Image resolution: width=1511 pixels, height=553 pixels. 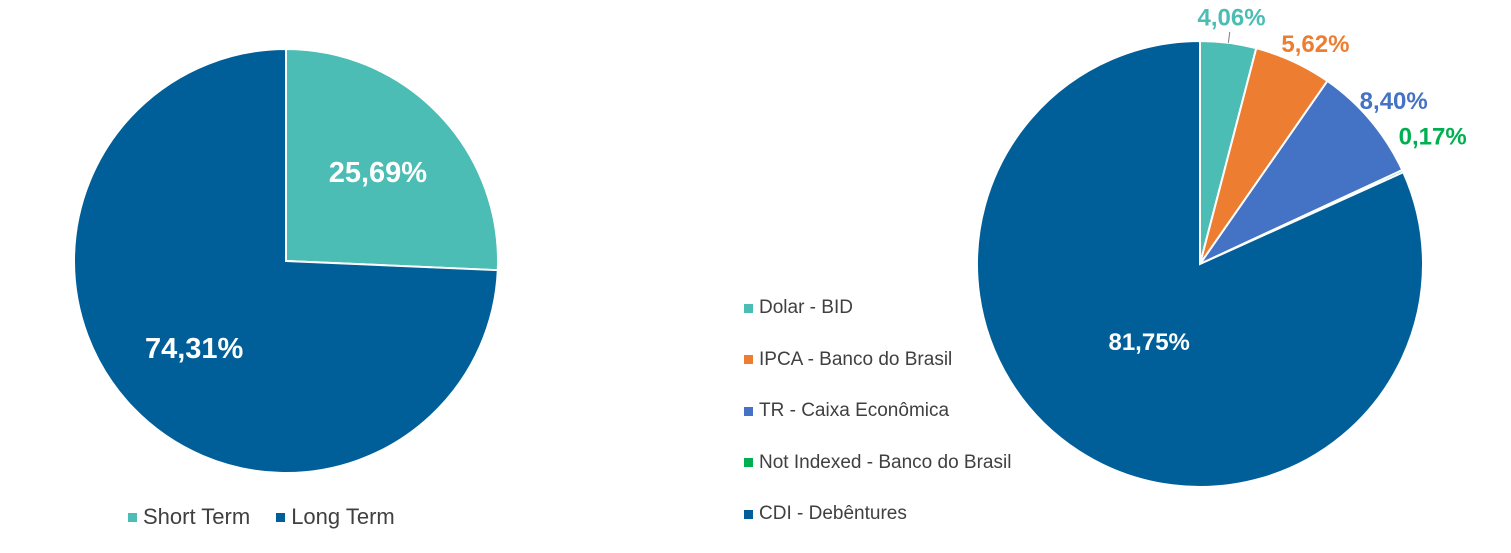 What do you see at coordinates (748, 462) in the screenshot?
I see `legend-swatch-not-indexed` at bounding box center [748, 462].